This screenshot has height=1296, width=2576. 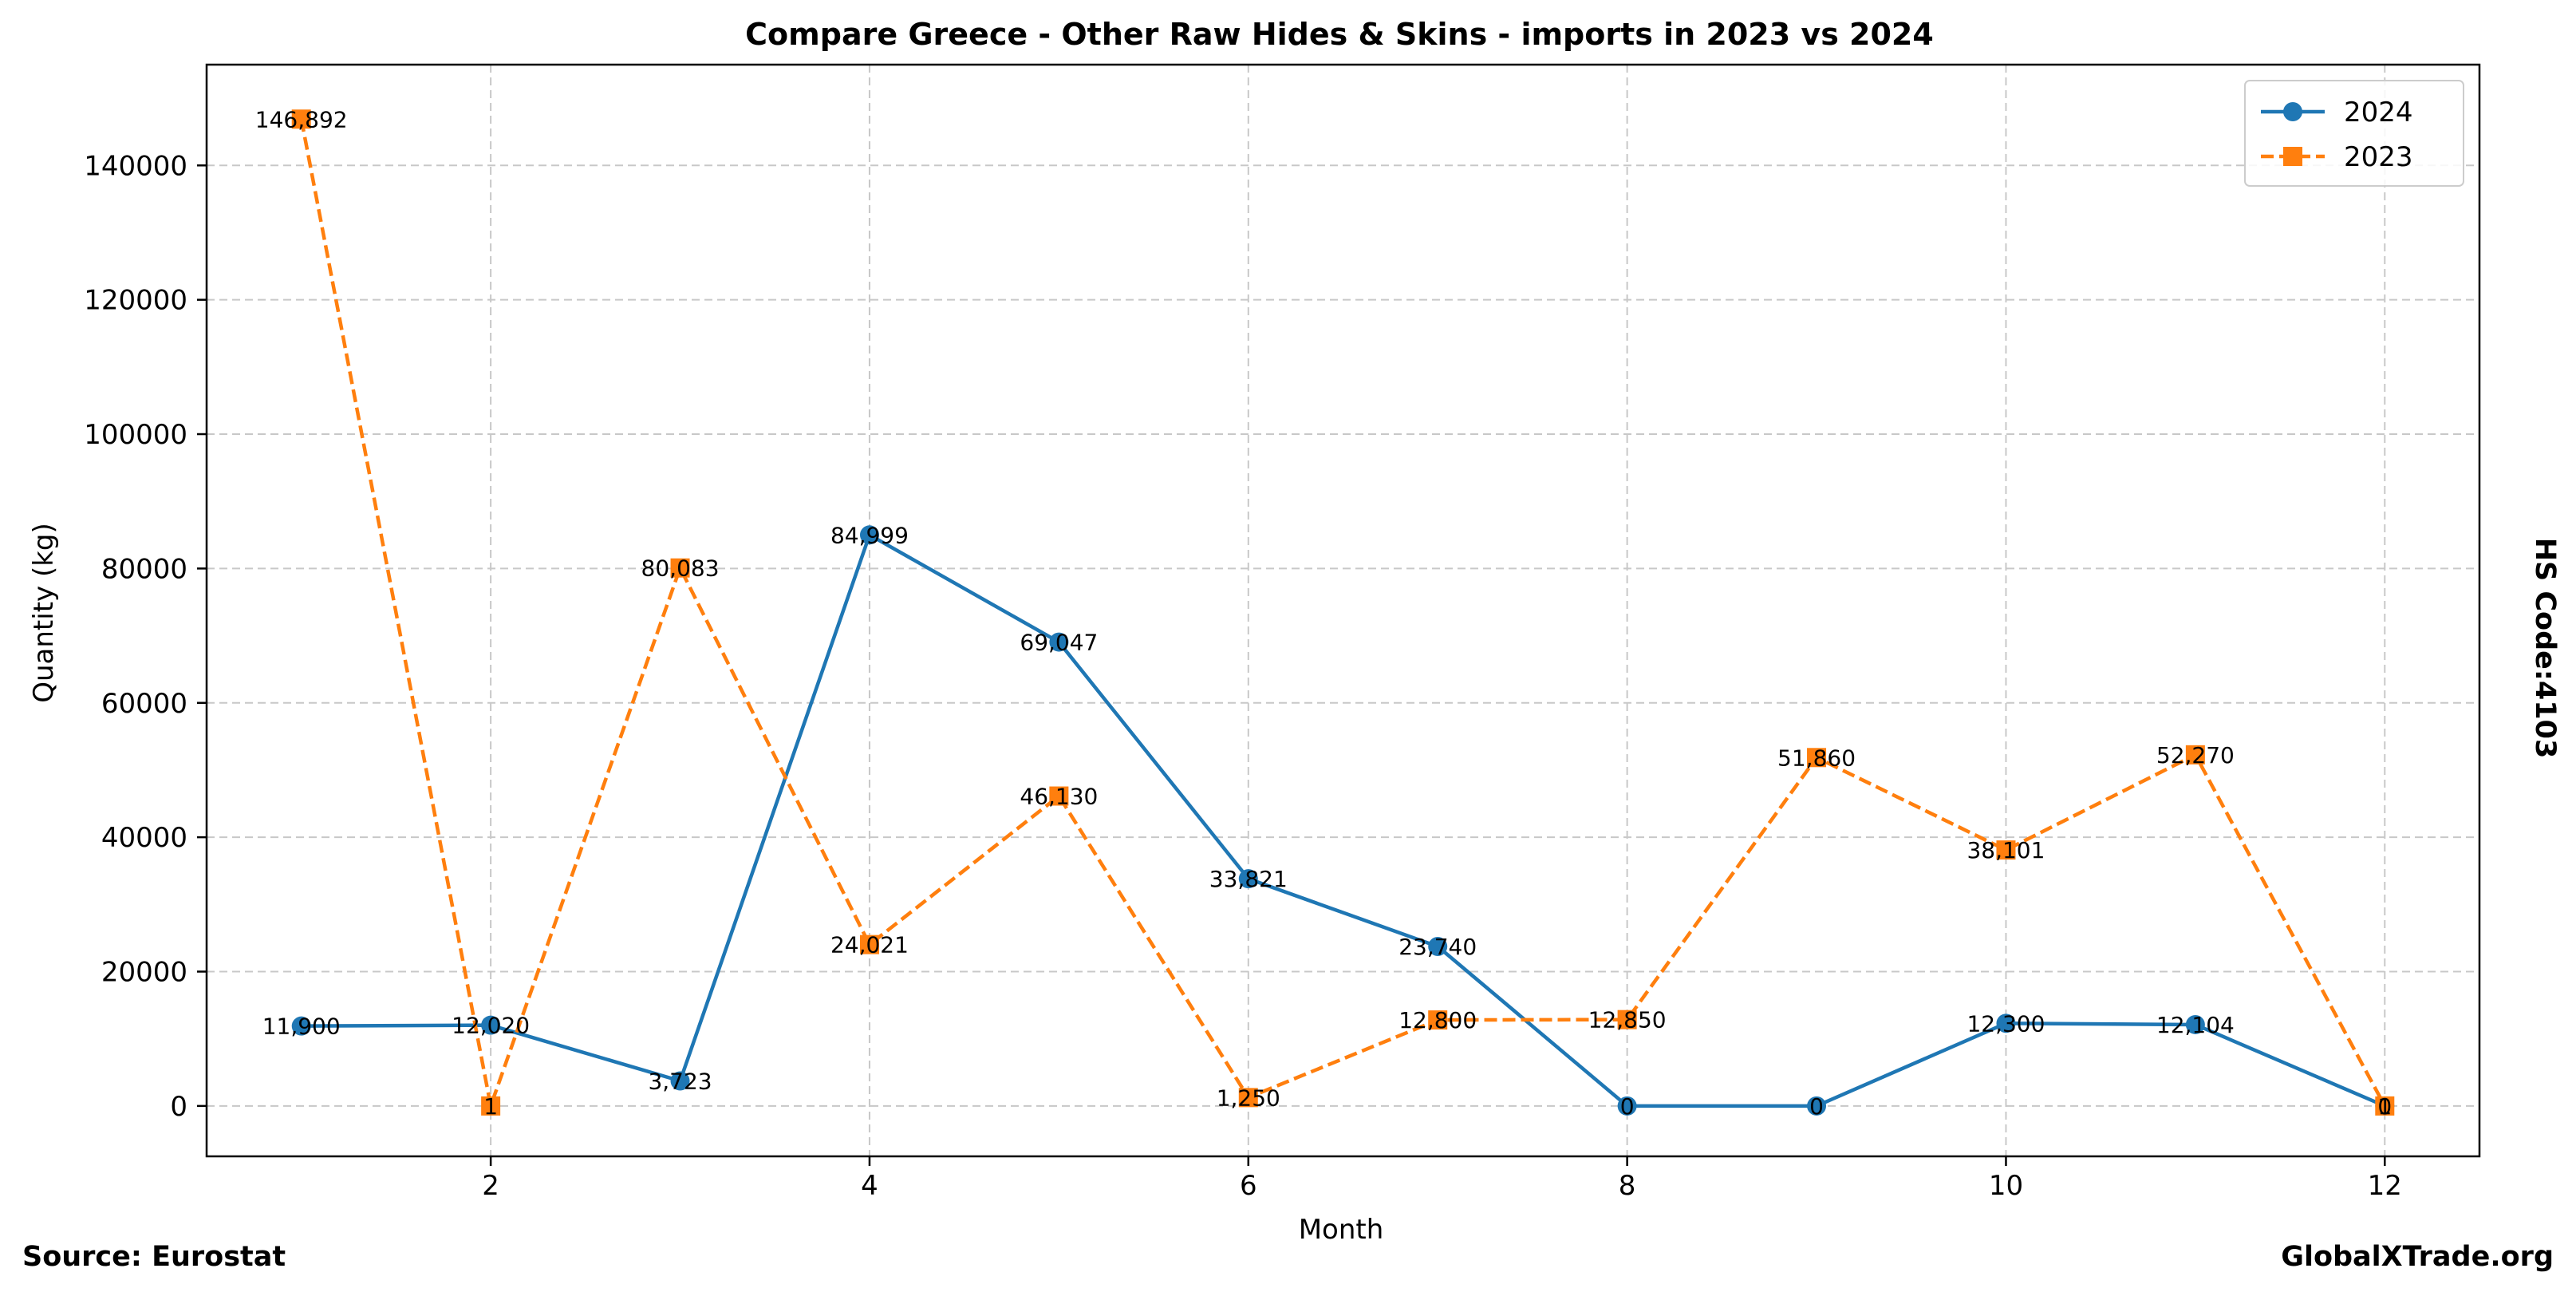 I want to click on x-tick-label: 12, so click(x=2385, y=1186).